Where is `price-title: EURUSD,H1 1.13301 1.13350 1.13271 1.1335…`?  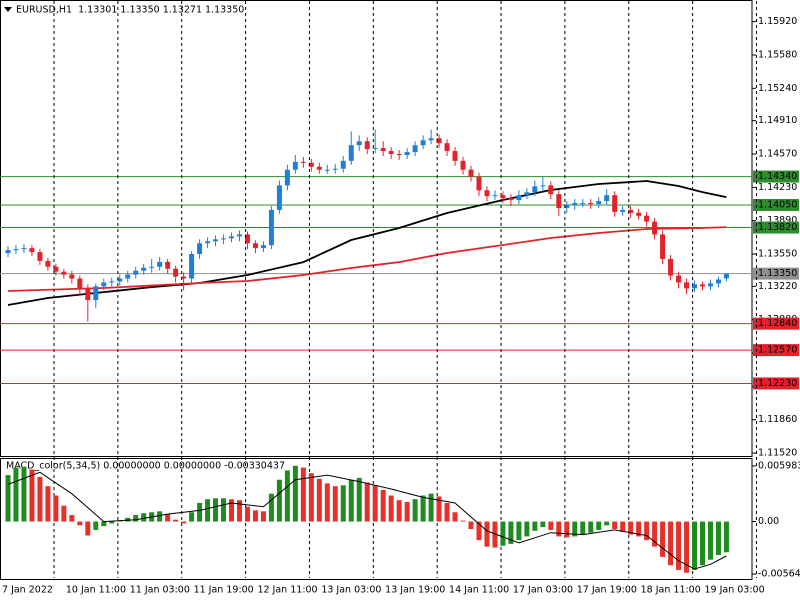 price-title: EURUSD,H1 1.13301 1.13350 1.13271 1.1335… is located at coordinates (130, 10).